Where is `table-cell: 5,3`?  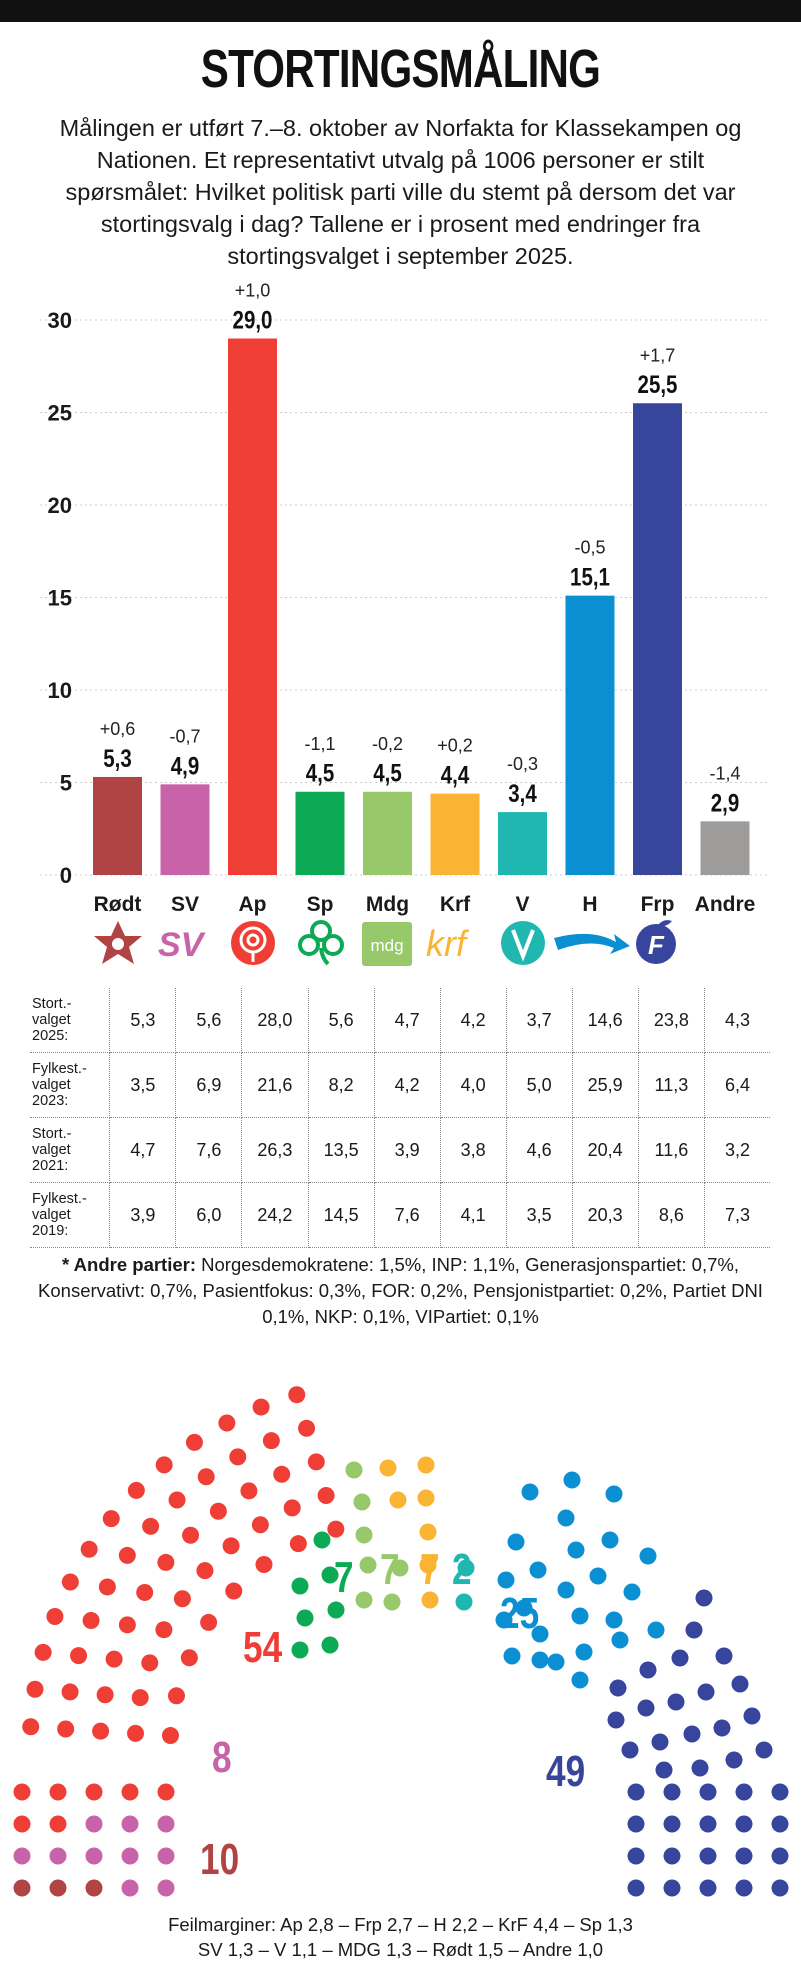
table-cell: 5,3 is located at coordinates (143, 1020).